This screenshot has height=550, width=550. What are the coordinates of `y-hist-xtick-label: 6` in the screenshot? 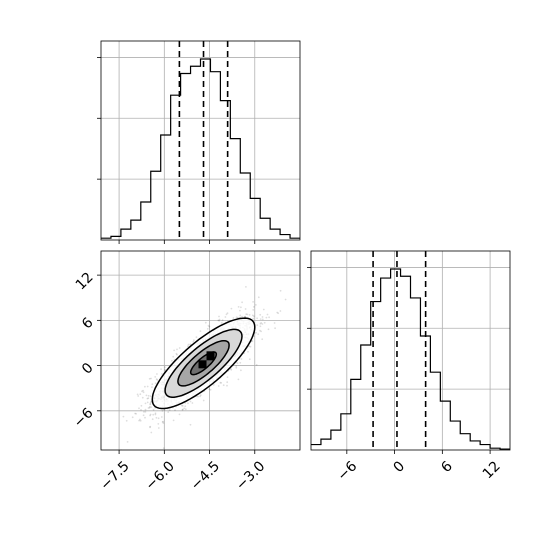 It's located at (447, 467).